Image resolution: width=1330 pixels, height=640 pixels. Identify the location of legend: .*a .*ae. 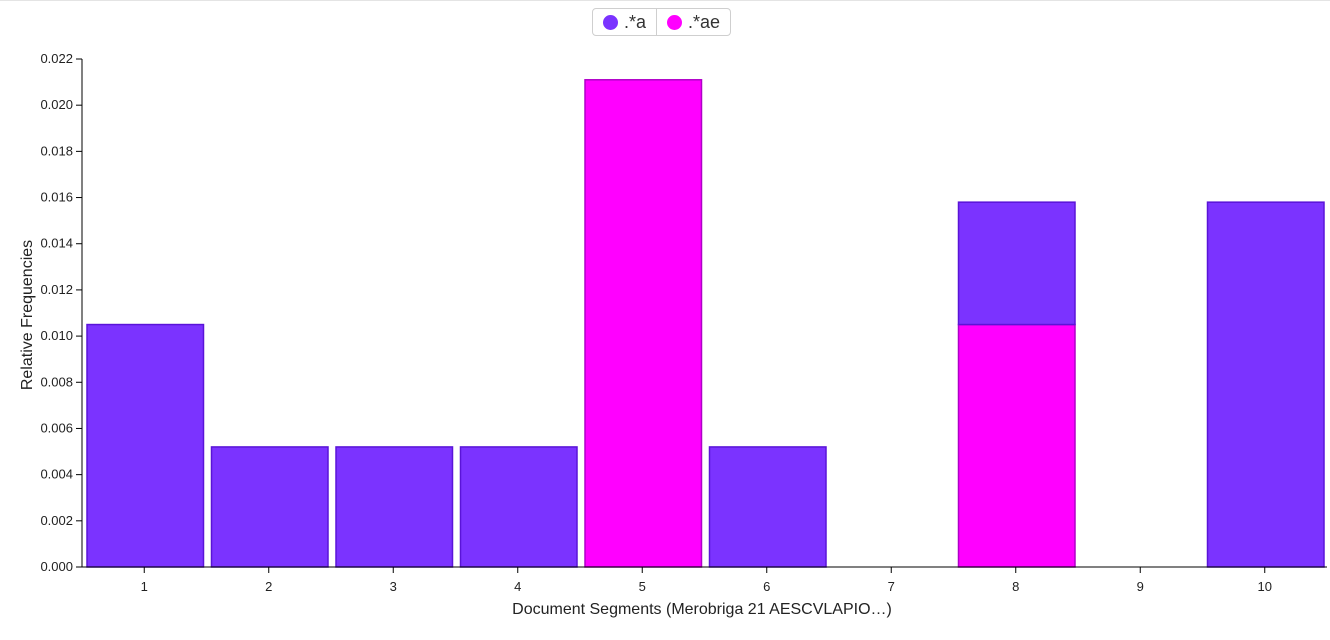
(662, 22).